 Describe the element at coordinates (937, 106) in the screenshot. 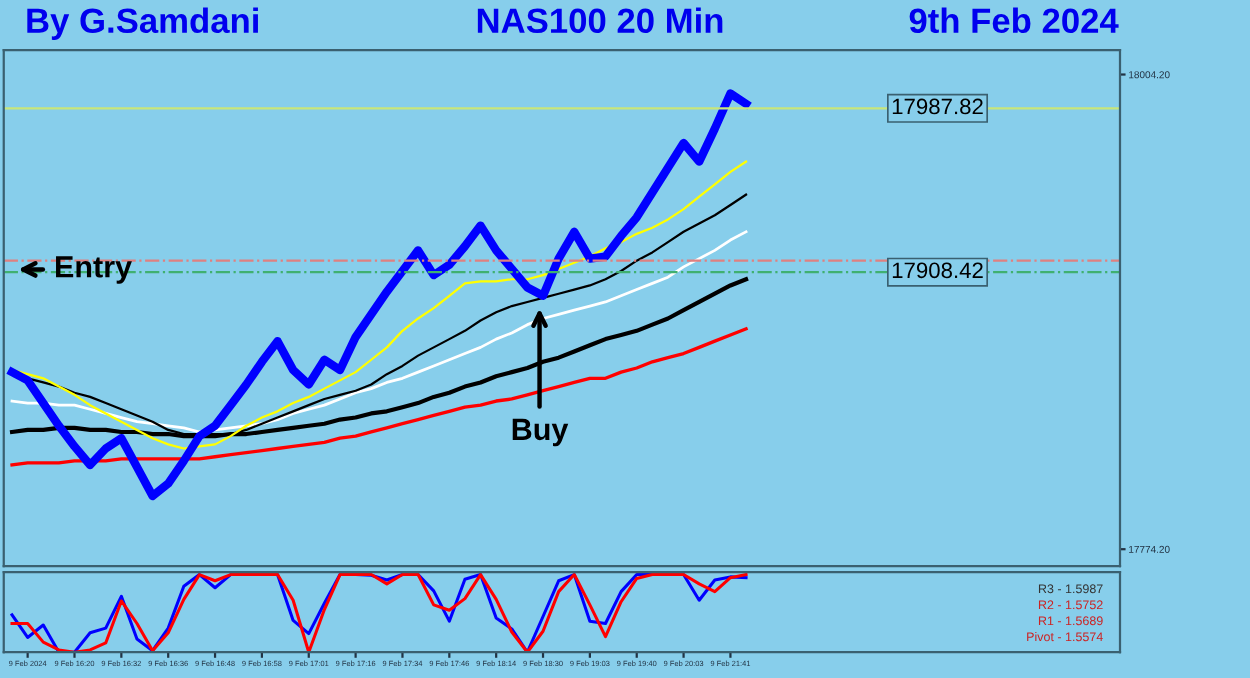

I see `ref-line-label: 17987.82` at that location.